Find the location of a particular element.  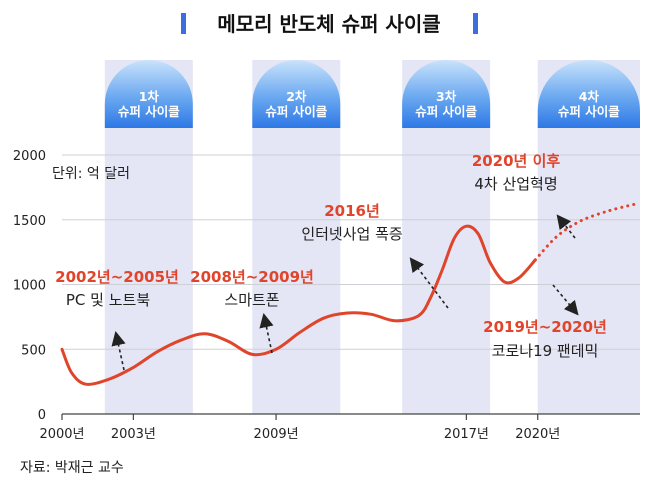

annotation-1-title: 2002년~2005년 is located at coordinates (117, 277).